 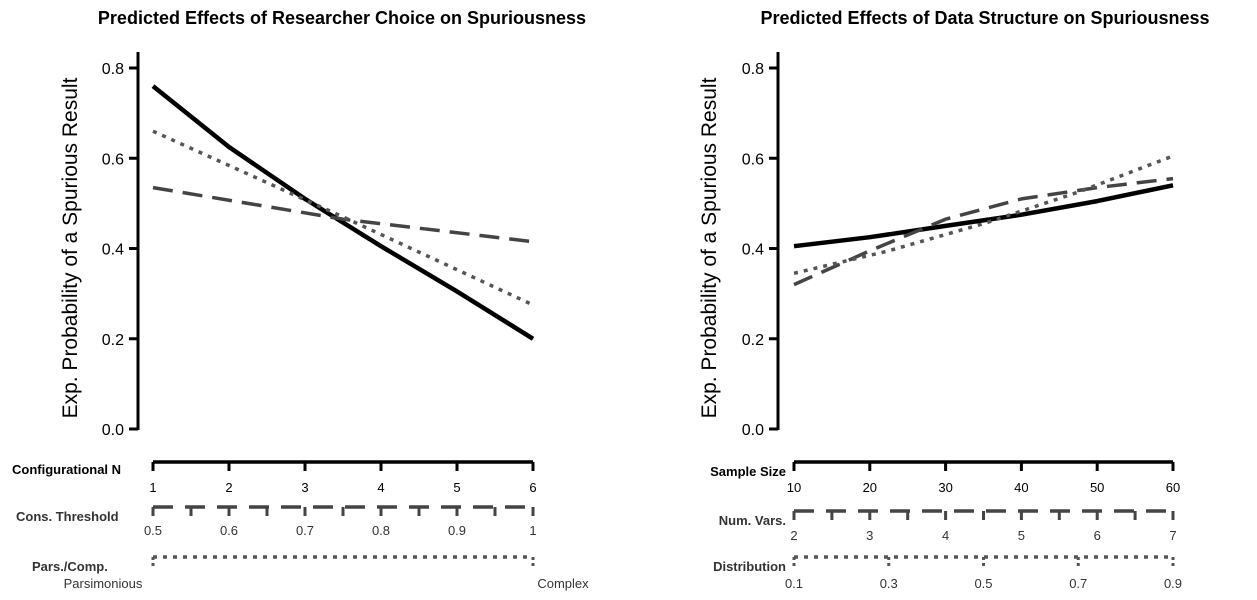 I want to click on right-axis-0-tick-label: 50, so click(x=1097, y=487).